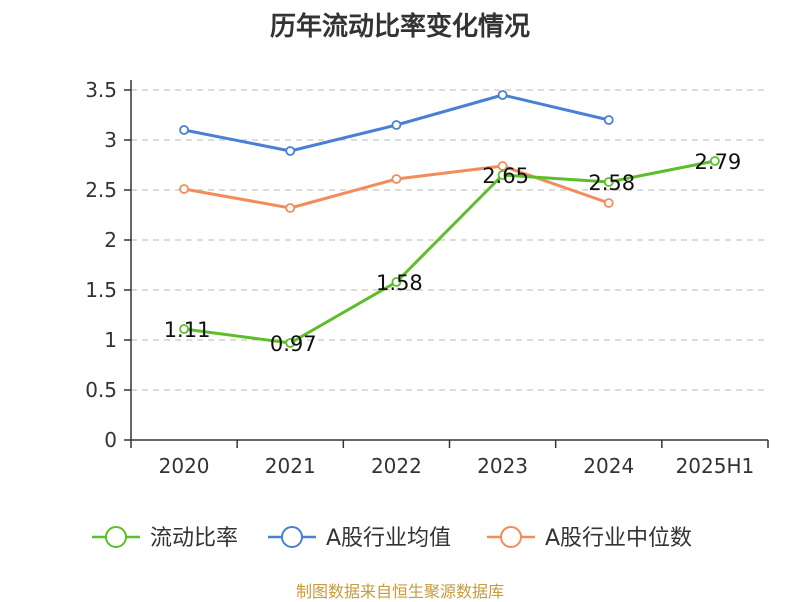 The width and height of the screenshot is (800, 602). Describe the element at coordinates (290, 466) in the screenshot. I see `x-tick-label: 2021` at that location.